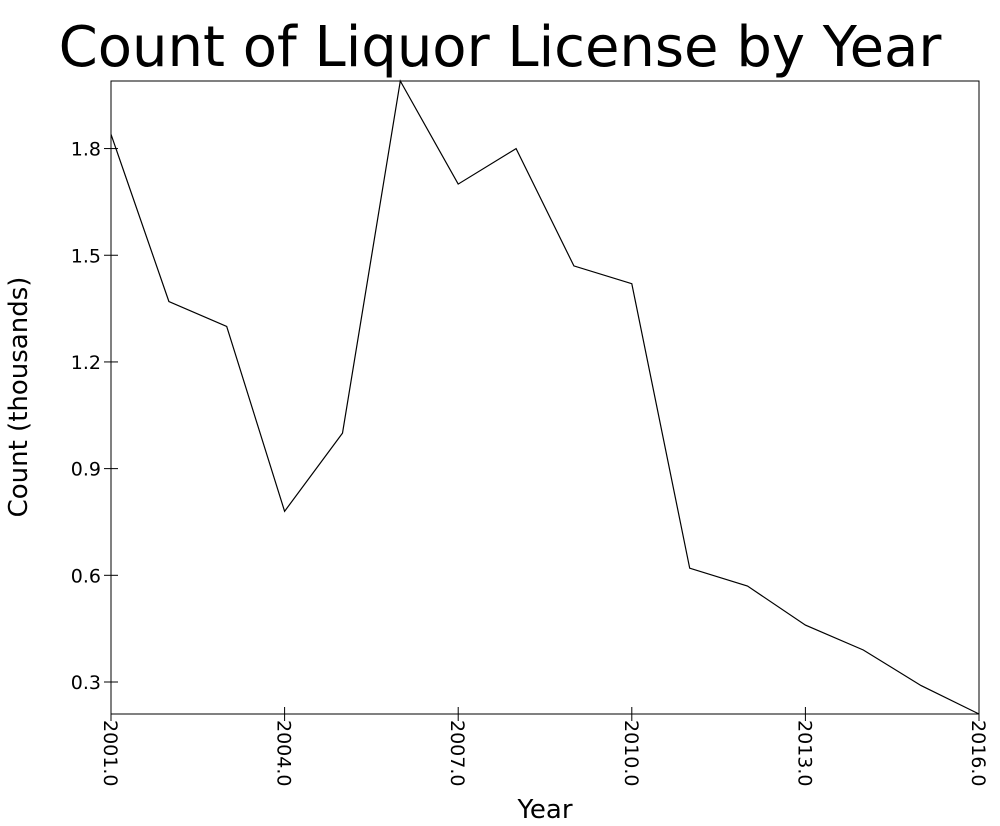 The image size is (1000, 826). What do you see at coordinates (86, 683) in the screenshot?
I see `y-tick-label: 0.3` at bounding box center [86, 683].